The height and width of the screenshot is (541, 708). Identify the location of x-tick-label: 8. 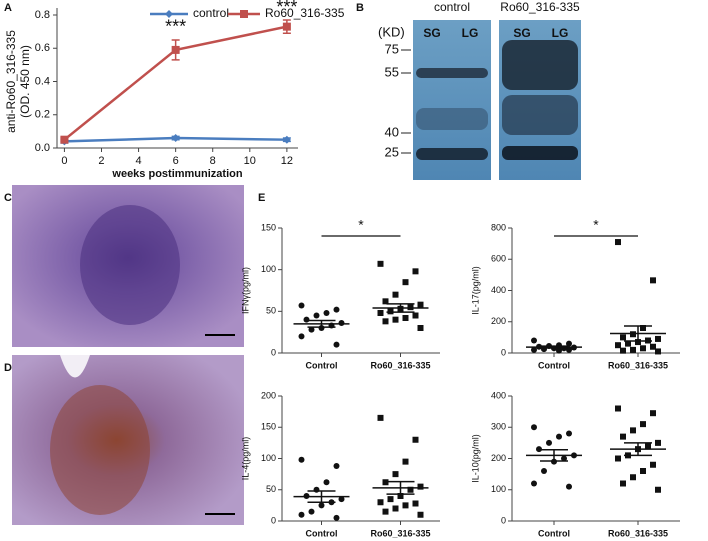
(213, 161).